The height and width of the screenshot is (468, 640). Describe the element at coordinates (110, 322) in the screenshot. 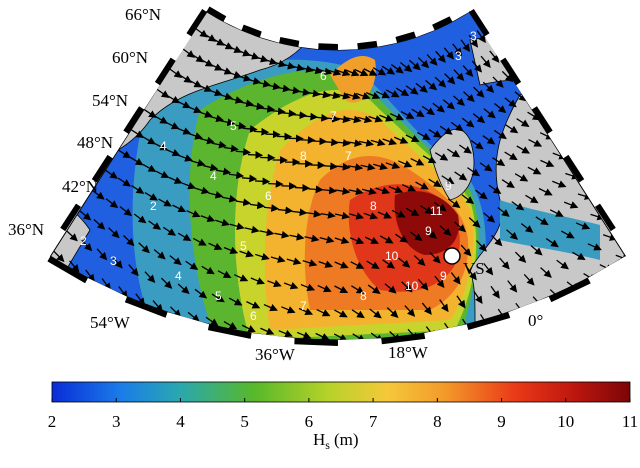

I see `longitude-label: 54°W` at that location.